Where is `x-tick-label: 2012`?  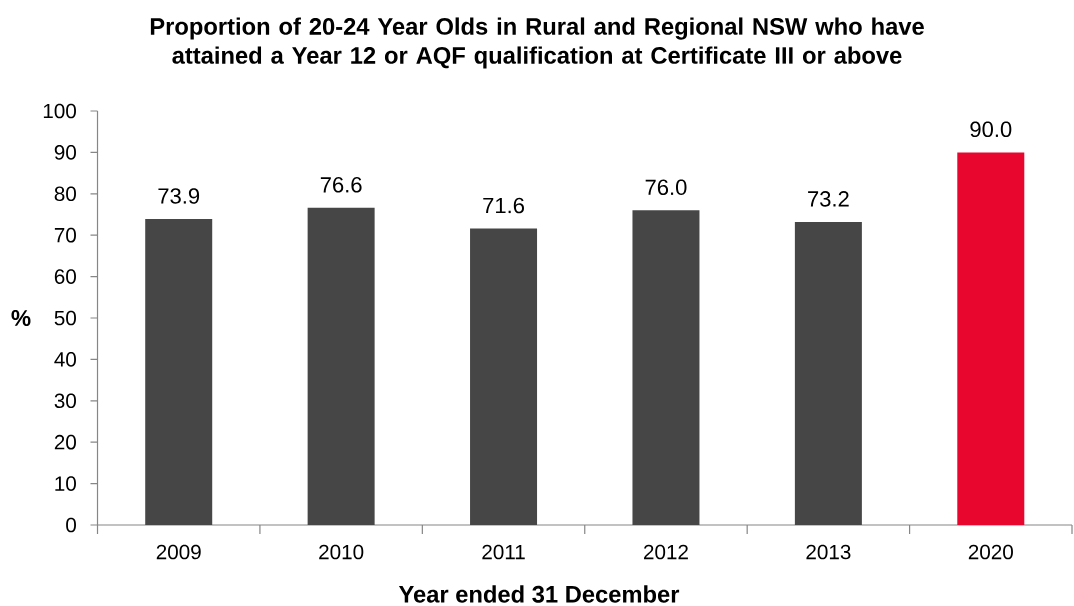 x-tick-label: 2012 is located at coordinates (666, 552).